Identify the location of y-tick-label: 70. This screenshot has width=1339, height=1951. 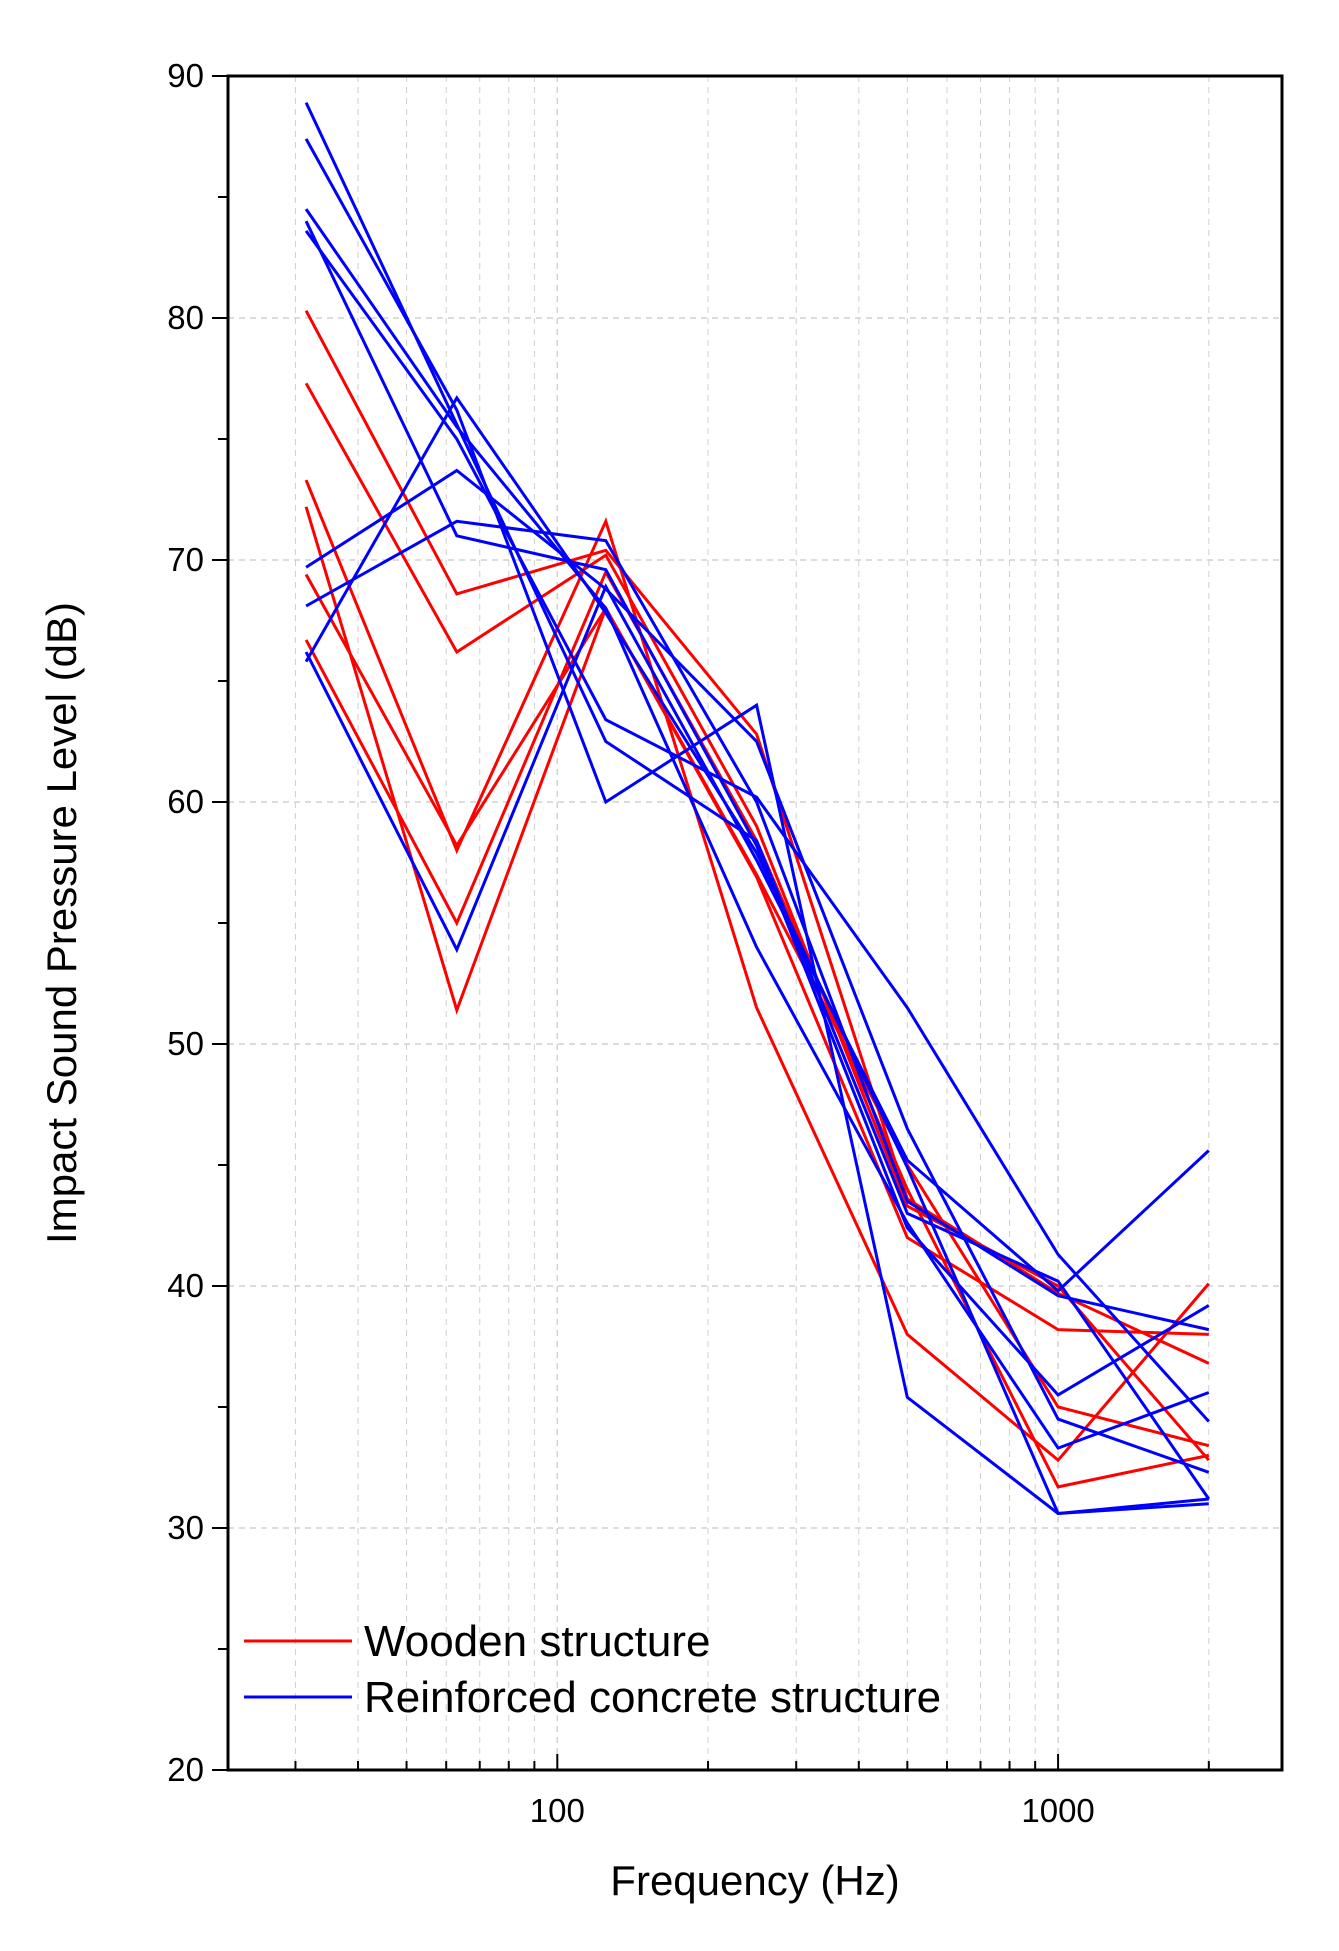
(185, 559).